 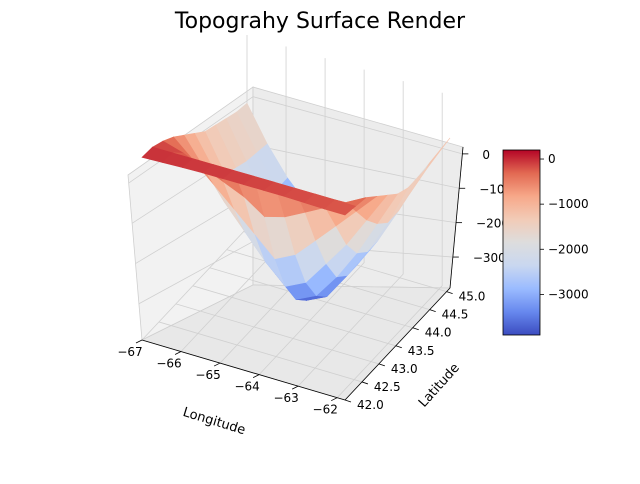 I want to click on x-tick-label: −62, so click(x=325, y=410).